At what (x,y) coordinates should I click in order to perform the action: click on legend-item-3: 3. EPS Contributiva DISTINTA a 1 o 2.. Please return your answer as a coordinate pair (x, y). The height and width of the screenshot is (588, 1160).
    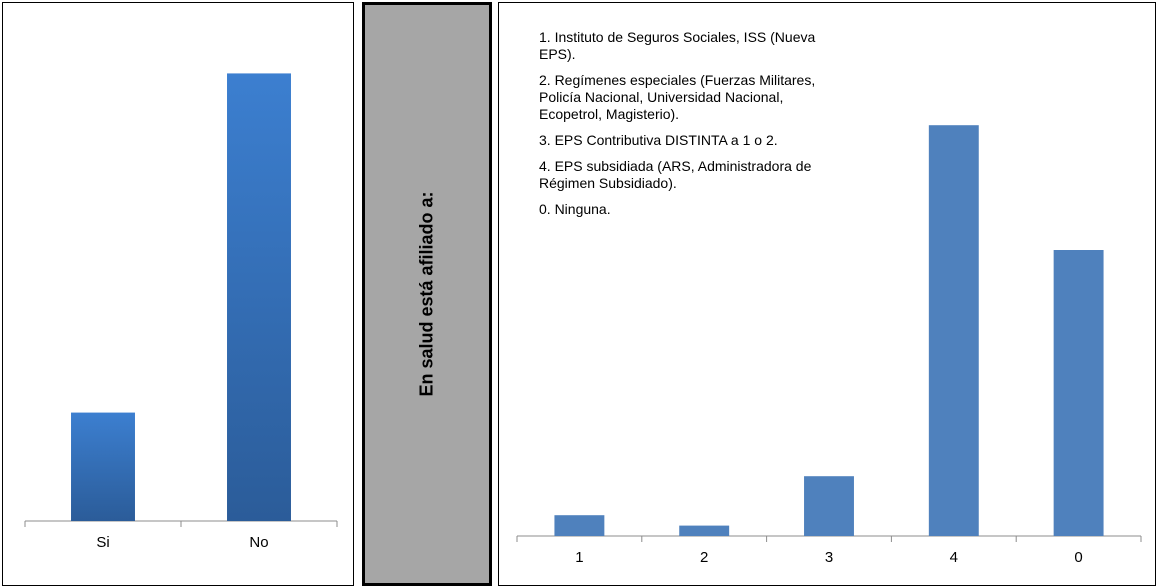
    Looking at the image, I should click on (658, 140).